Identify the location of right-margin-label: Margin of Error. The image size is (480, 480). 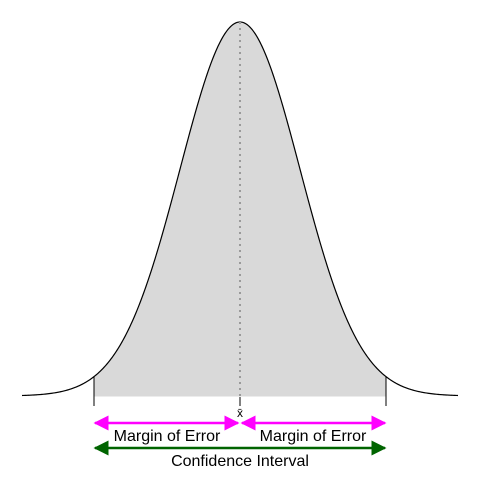
(313, 436).